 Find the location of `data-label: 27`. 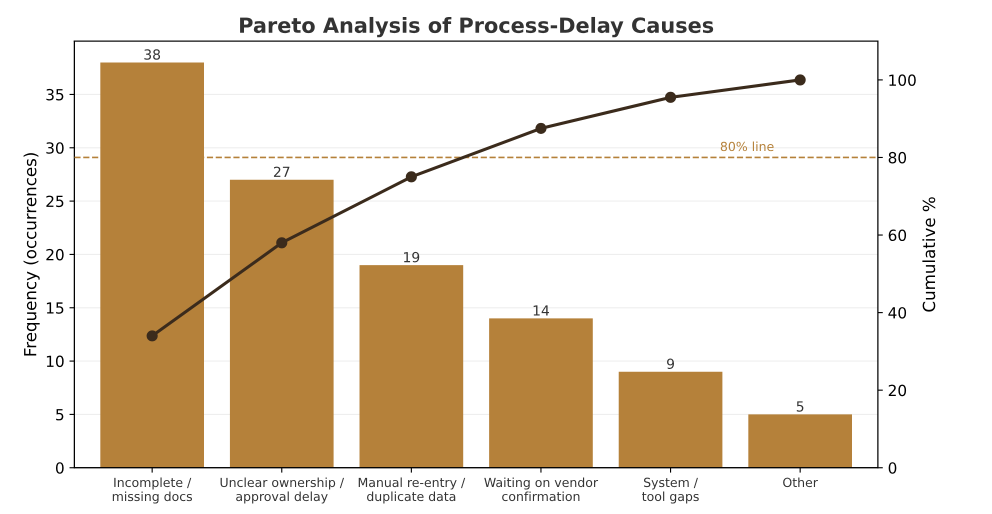

data-label: 27 is located at coordinates (282, 171).